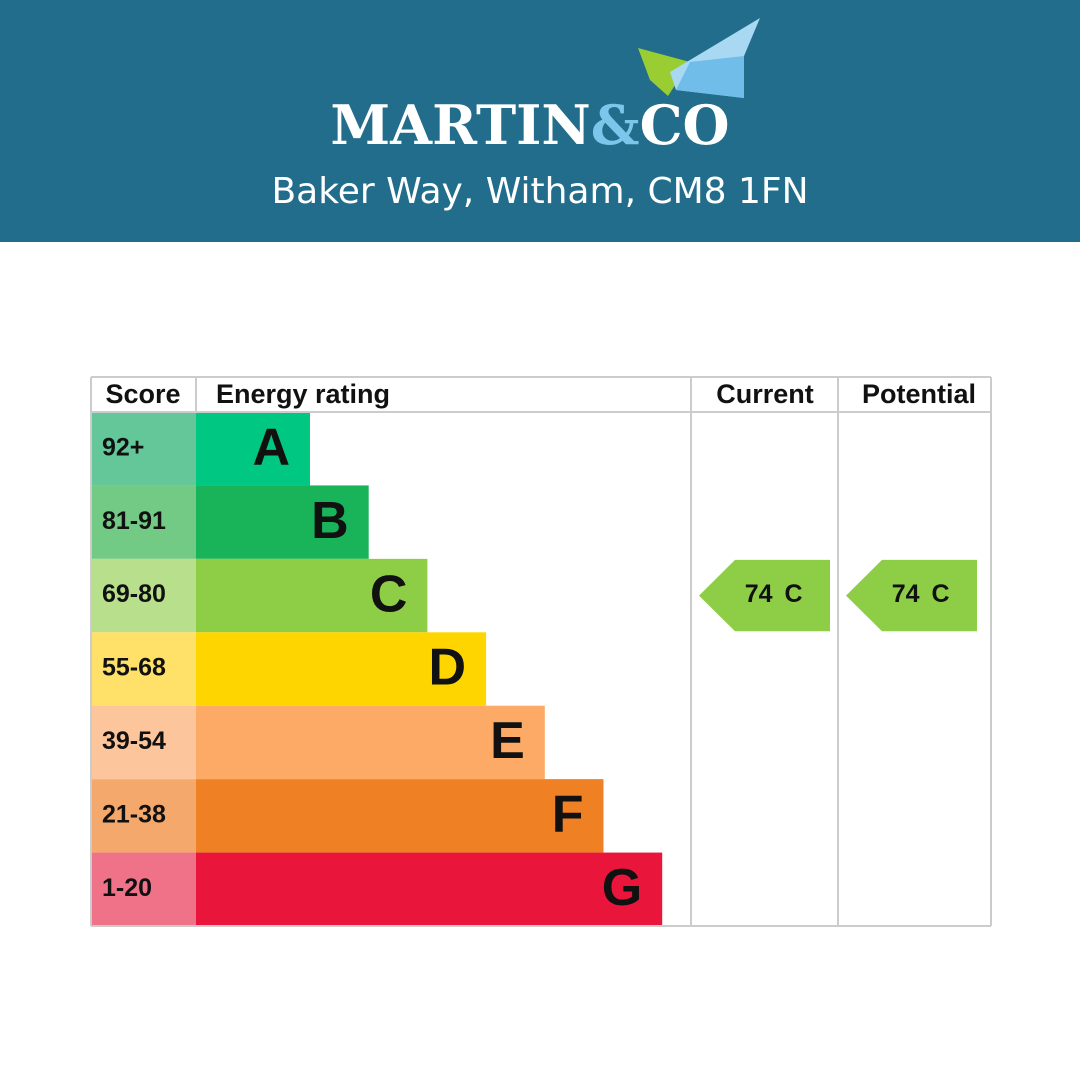 The image size is (1080, 1080). I want to click on score-range: 55-68, so click(134, 668).